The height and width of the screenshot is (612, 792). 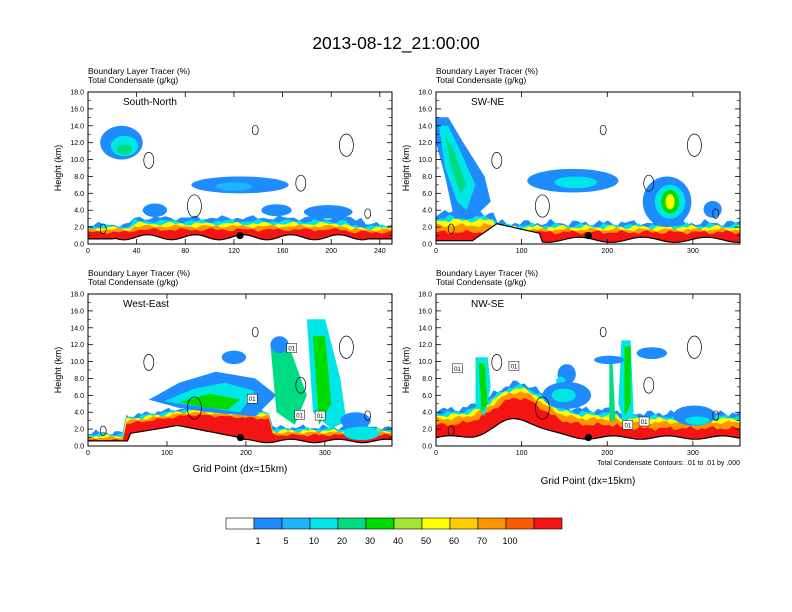 I want to click on y-tick-label: 4.0, so click(x=79, y=211).